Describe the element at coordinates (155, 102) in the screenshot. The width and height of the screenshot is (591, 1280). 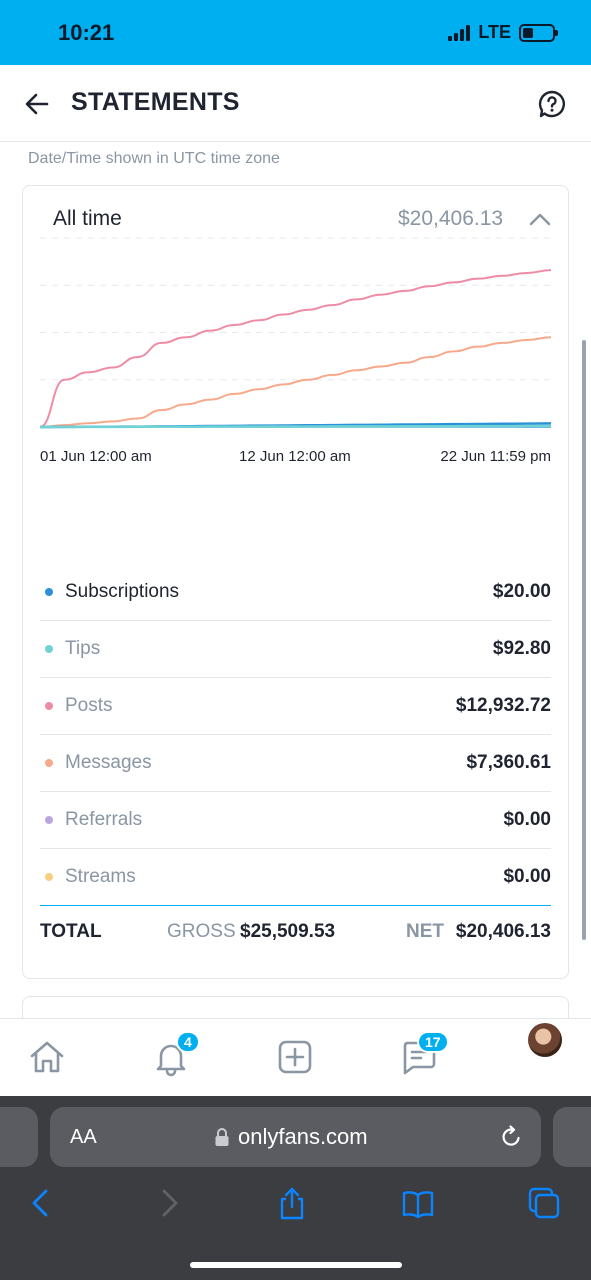
I see `page-title: STATEMENTS` at that location.